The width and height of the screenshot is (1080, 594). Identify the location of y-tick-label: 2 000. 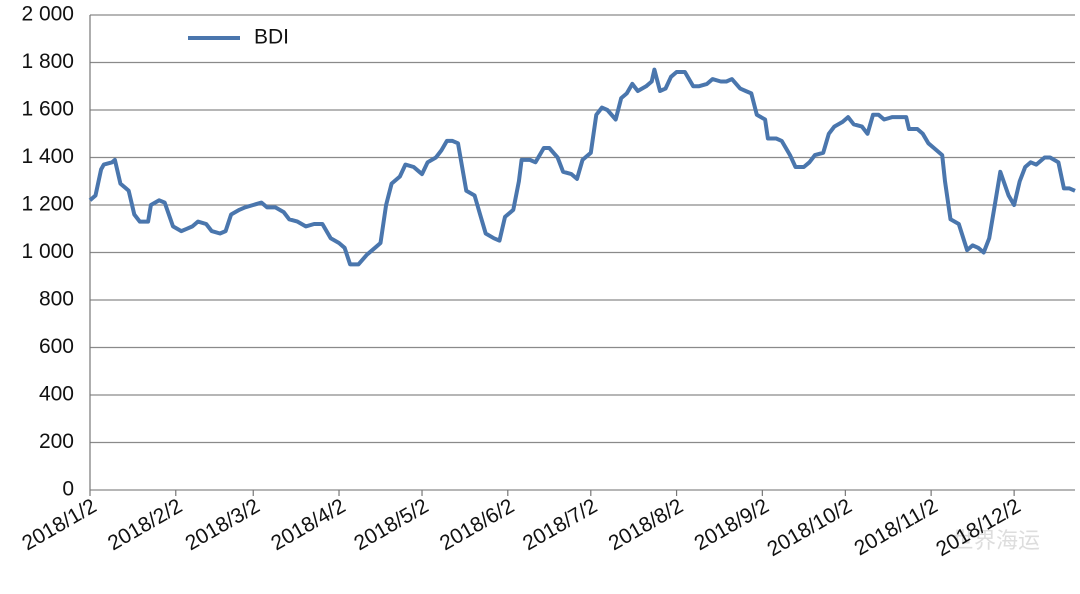
(47, 14).